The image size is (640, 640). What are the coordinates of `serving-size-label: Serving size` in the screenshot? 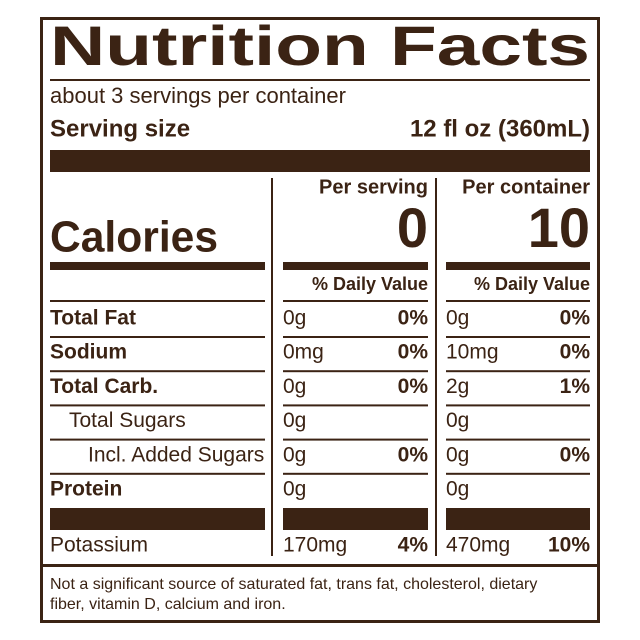 It's located at (120, 128).